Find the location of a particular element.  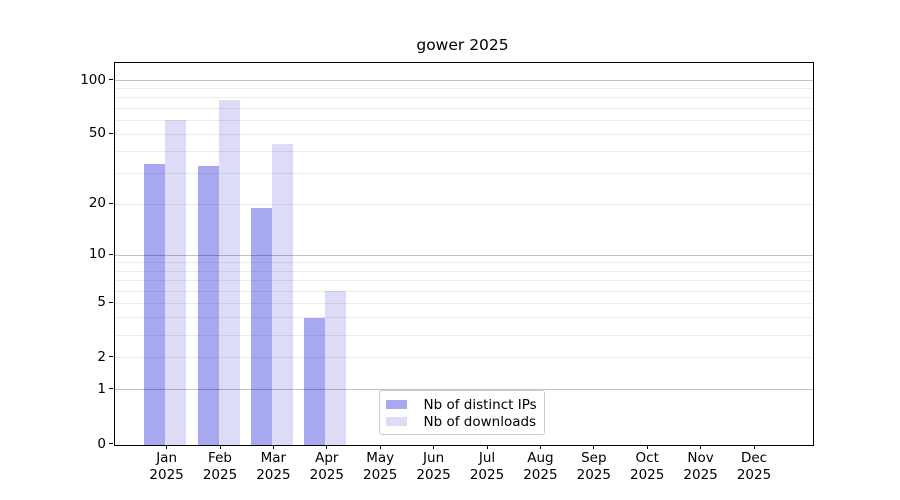

x-tick-month: Dec is located at coordinates (754, 457).